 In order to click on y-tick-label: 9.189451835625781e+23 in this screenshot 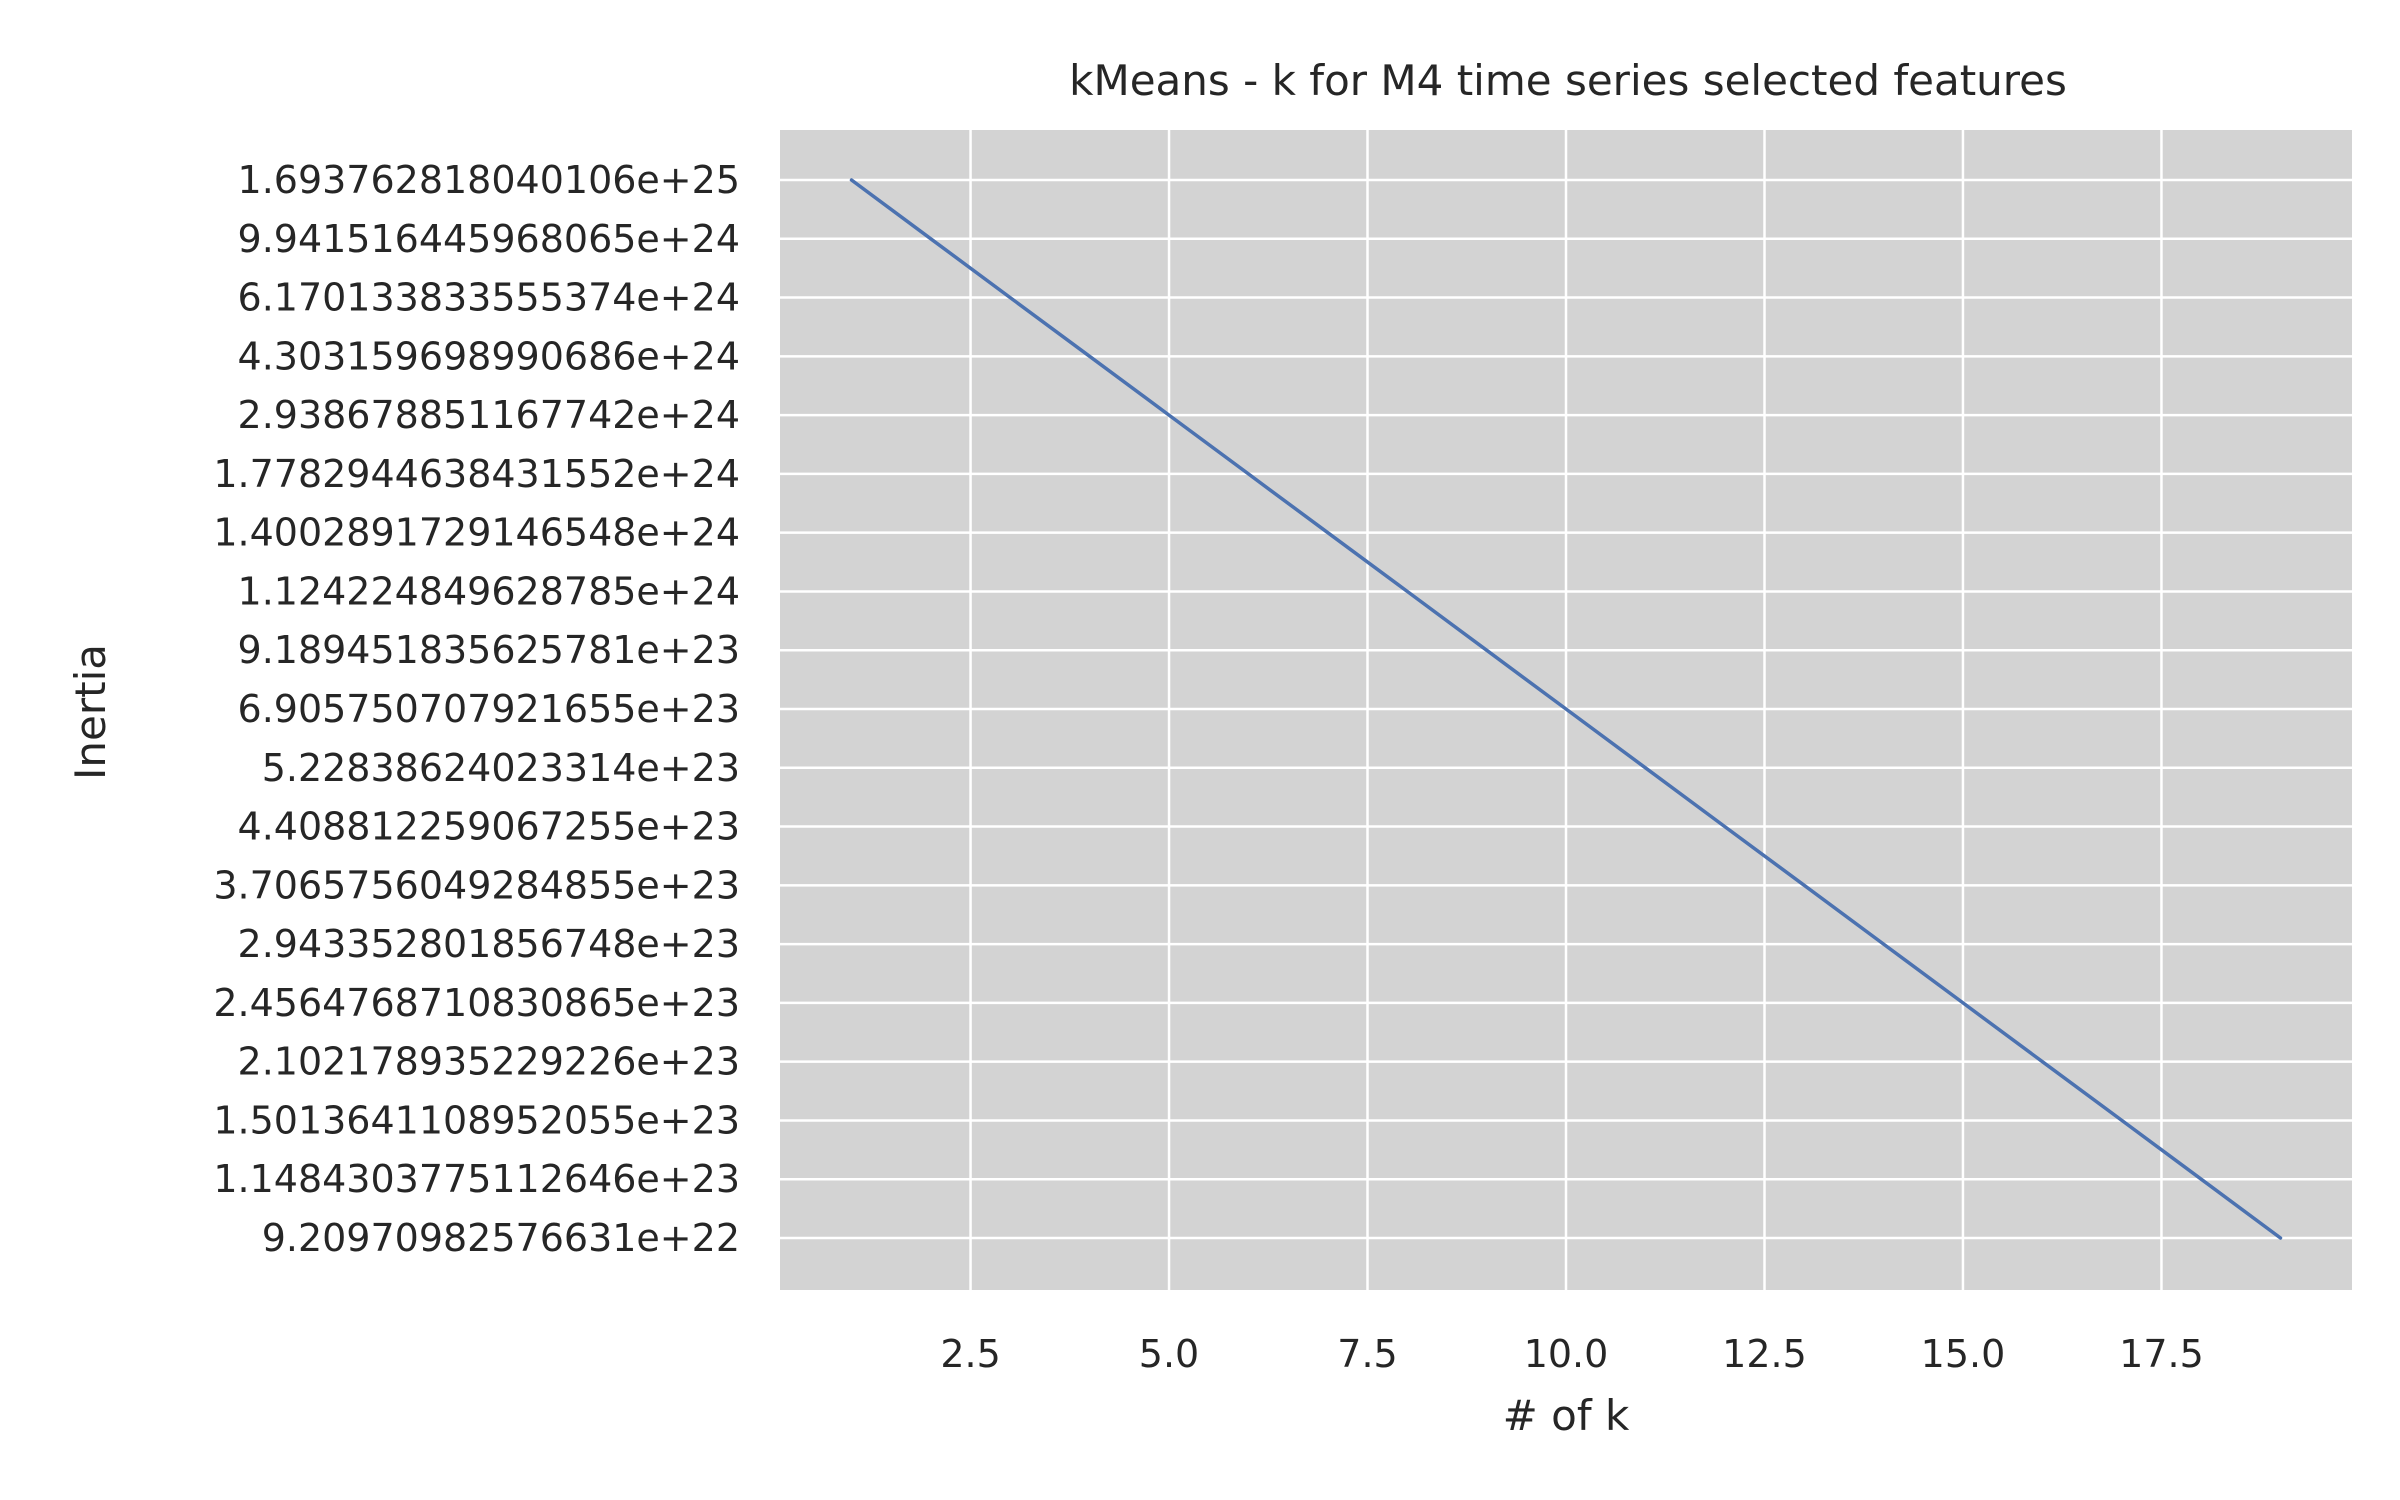, I will do `click(489, 650)`.